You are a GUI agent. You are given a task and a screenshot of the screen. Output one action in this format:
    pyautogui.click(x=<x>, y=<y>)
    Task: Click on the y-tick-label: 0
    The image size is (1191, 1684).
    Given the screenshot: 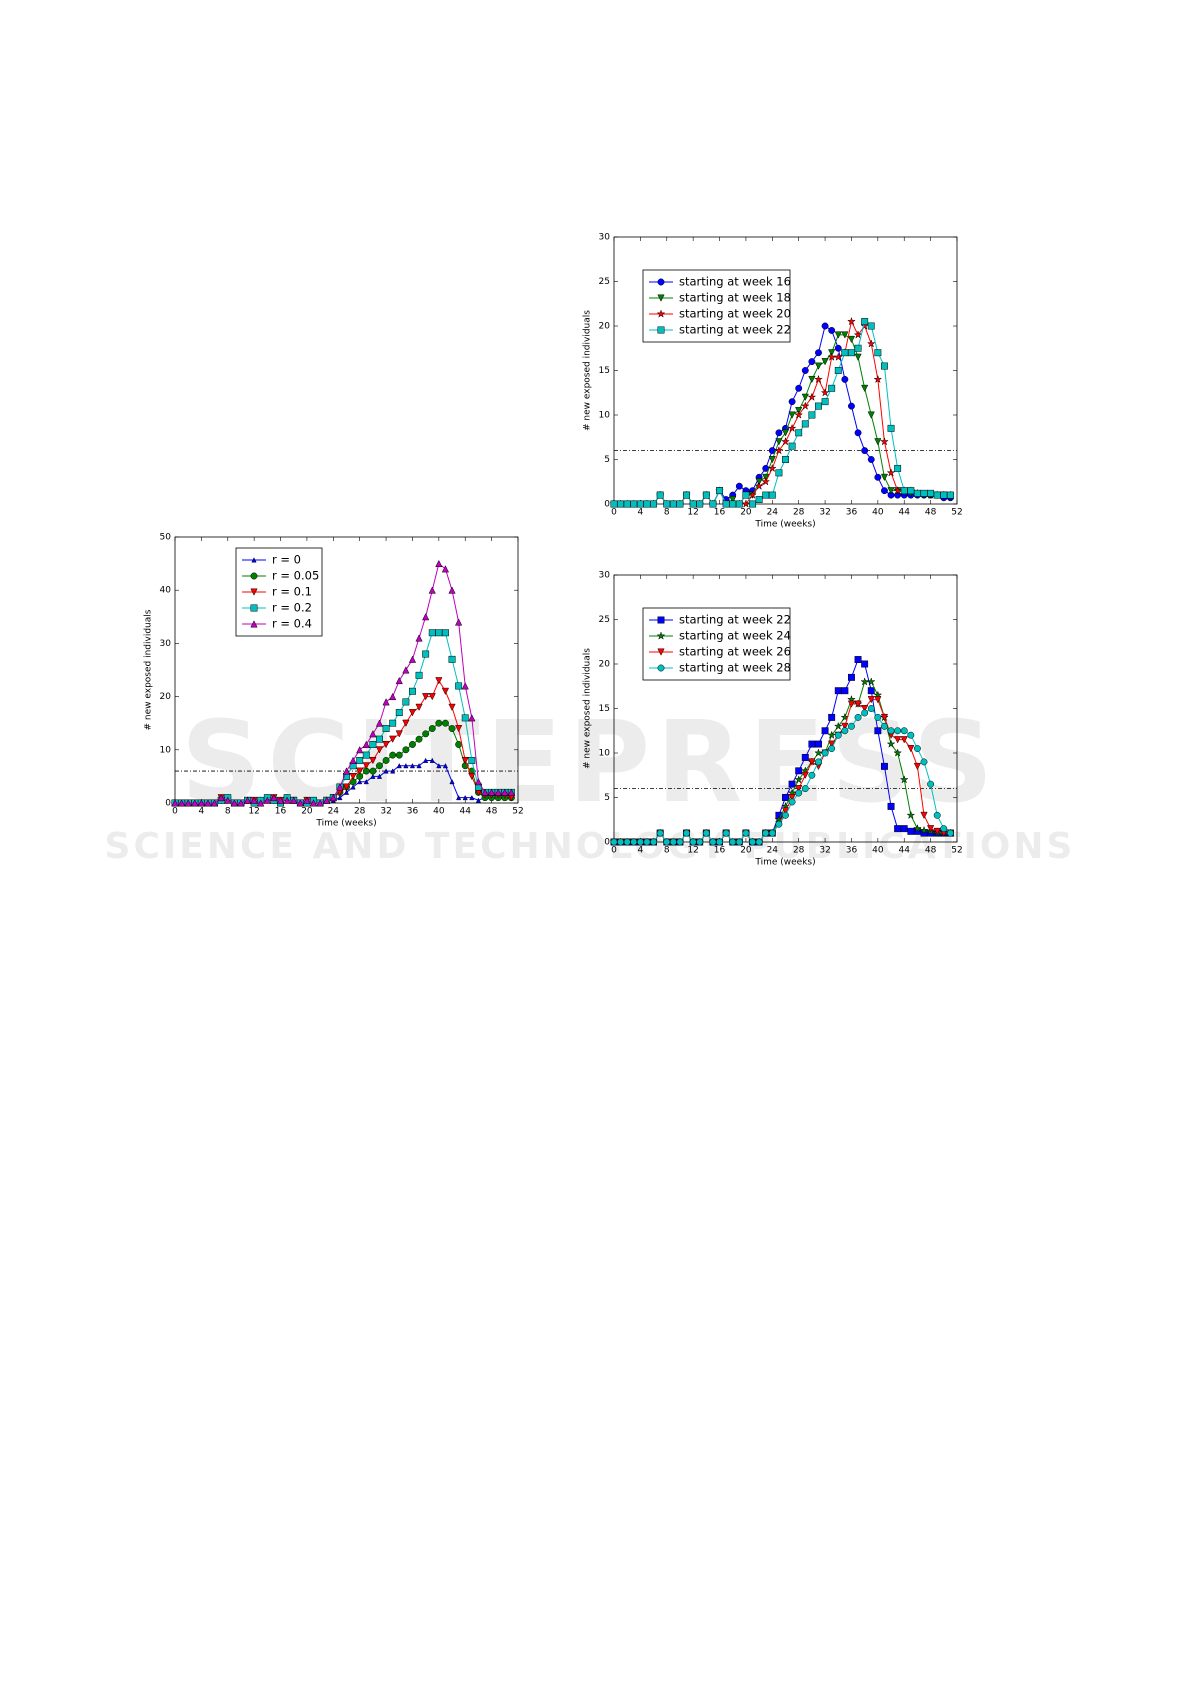 What is the action you would take?
    pyautogui.click(x=168, y=804)
    